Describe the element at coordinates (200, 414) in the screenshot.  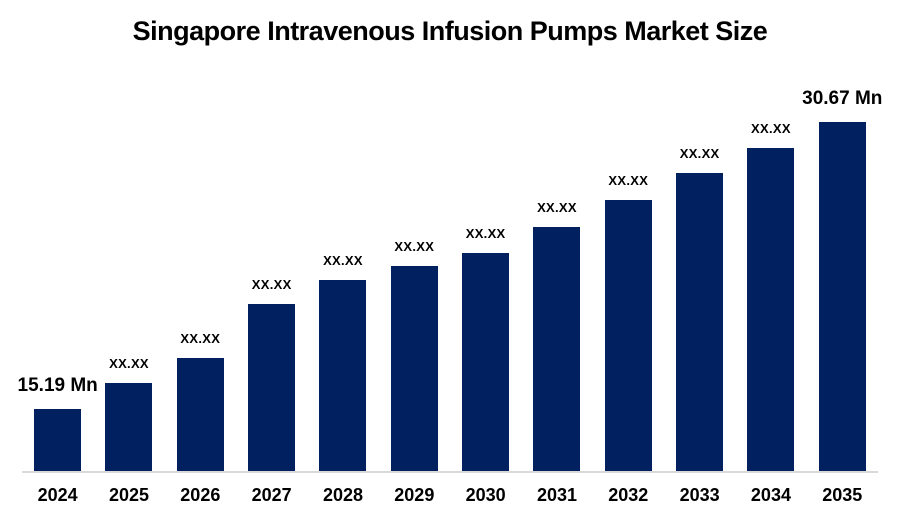
I see `bar-2026` at that location.